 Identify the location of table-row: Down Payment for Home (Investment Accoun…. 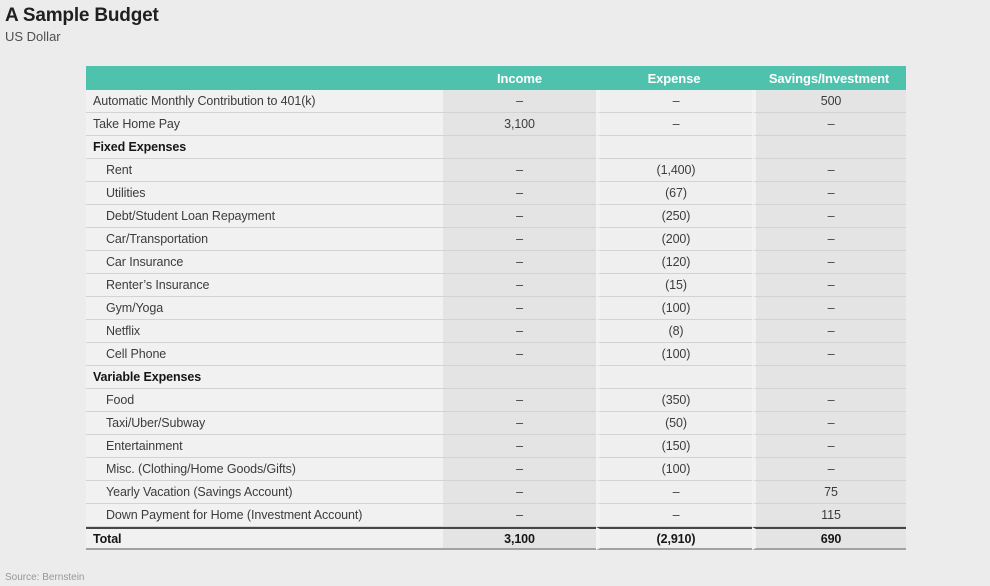
(496, 515).